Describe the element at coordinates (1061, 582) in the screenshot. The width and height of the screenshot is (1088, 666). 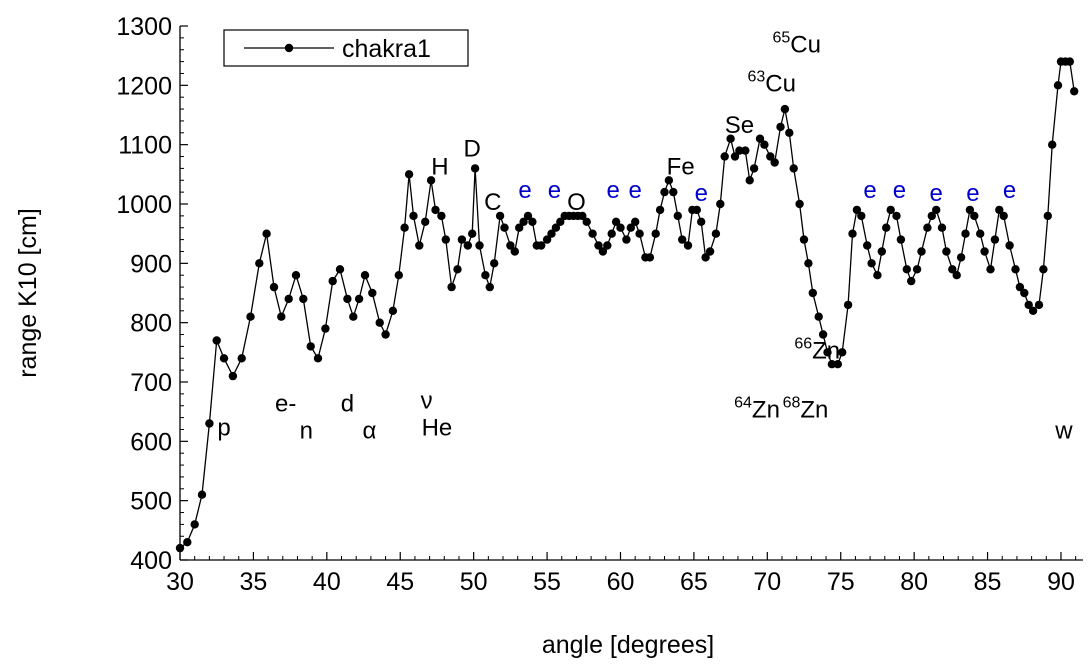
I see `x-tick-label: 90` at that location.